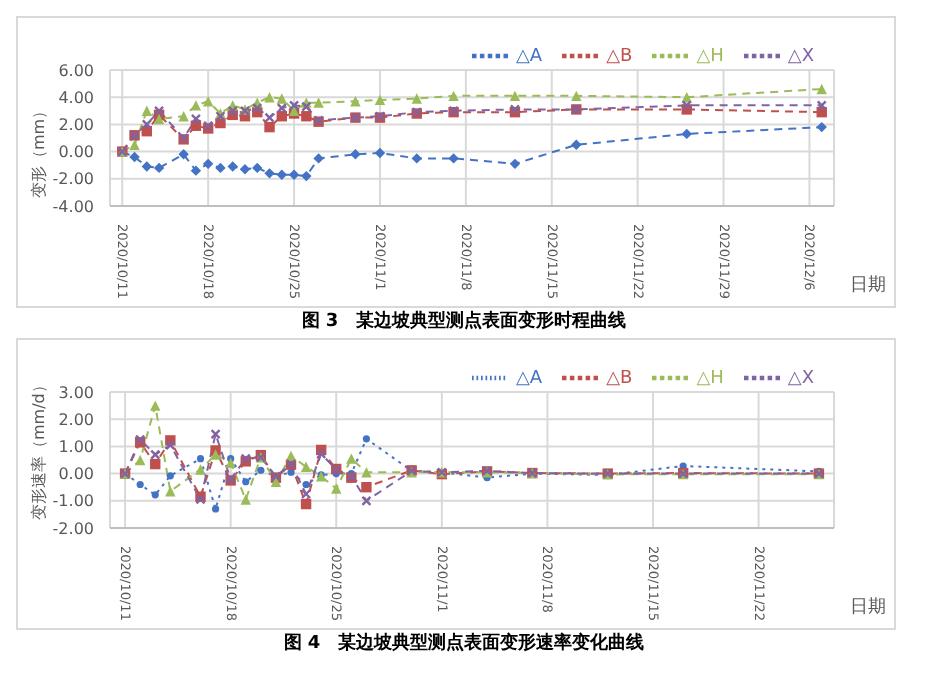 The width and height of the screenshot is (928, 674). Describe the element at coordinates (464, 322) in the screenshot. I see `text: 图 3 某边坡典型测点表面变形时程曲线` at that location.